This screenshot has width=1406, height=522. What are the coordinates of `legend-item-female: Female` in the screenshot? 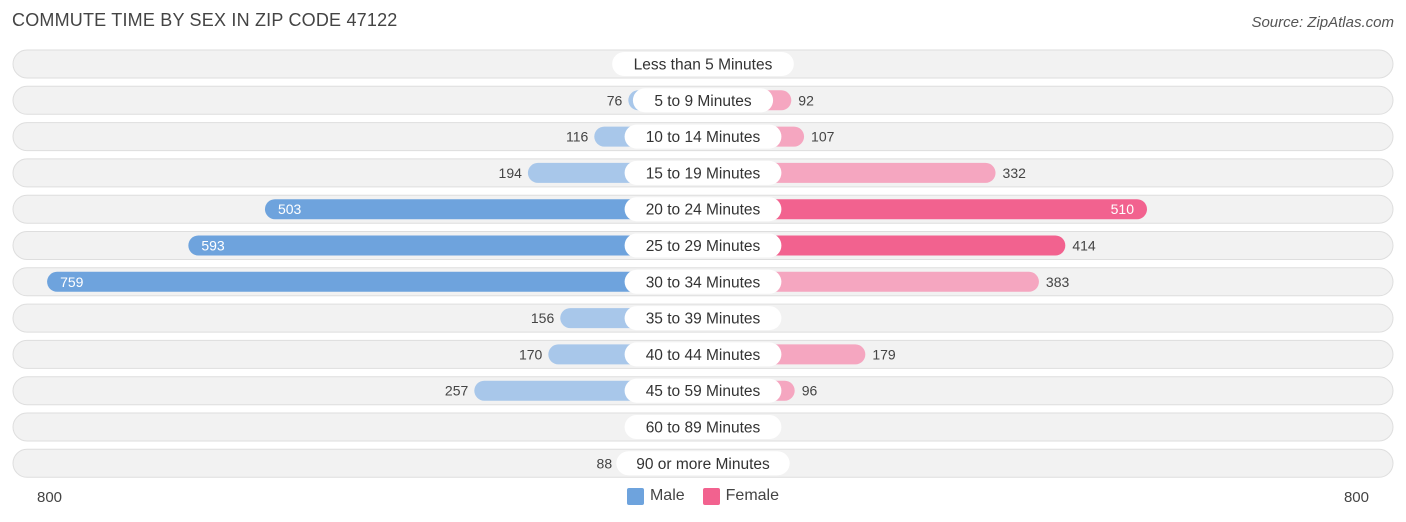 It's located at (741, 496).